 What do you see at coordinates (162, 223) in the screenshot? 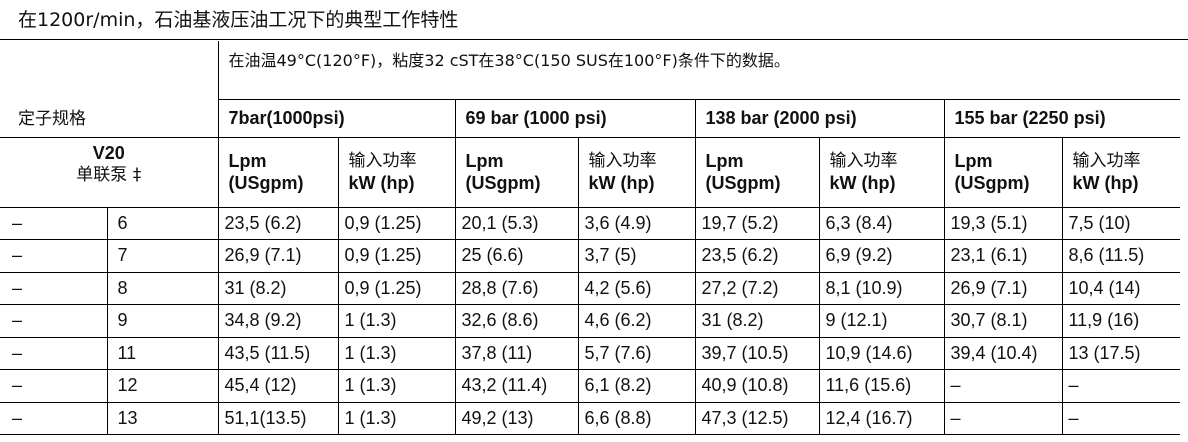
I see `stator-size-cell: 6` at bounding box center [162, 223].